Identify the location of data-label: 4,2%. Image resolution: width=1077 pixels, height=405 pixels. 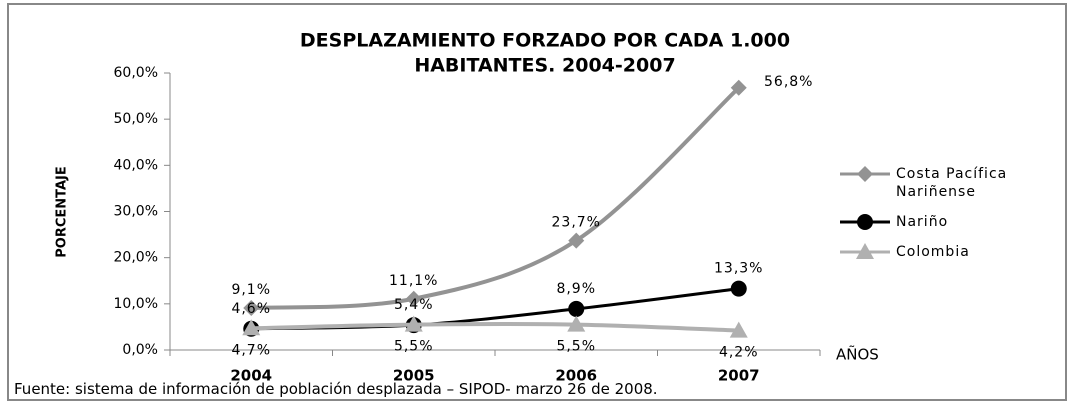
(739, 353).